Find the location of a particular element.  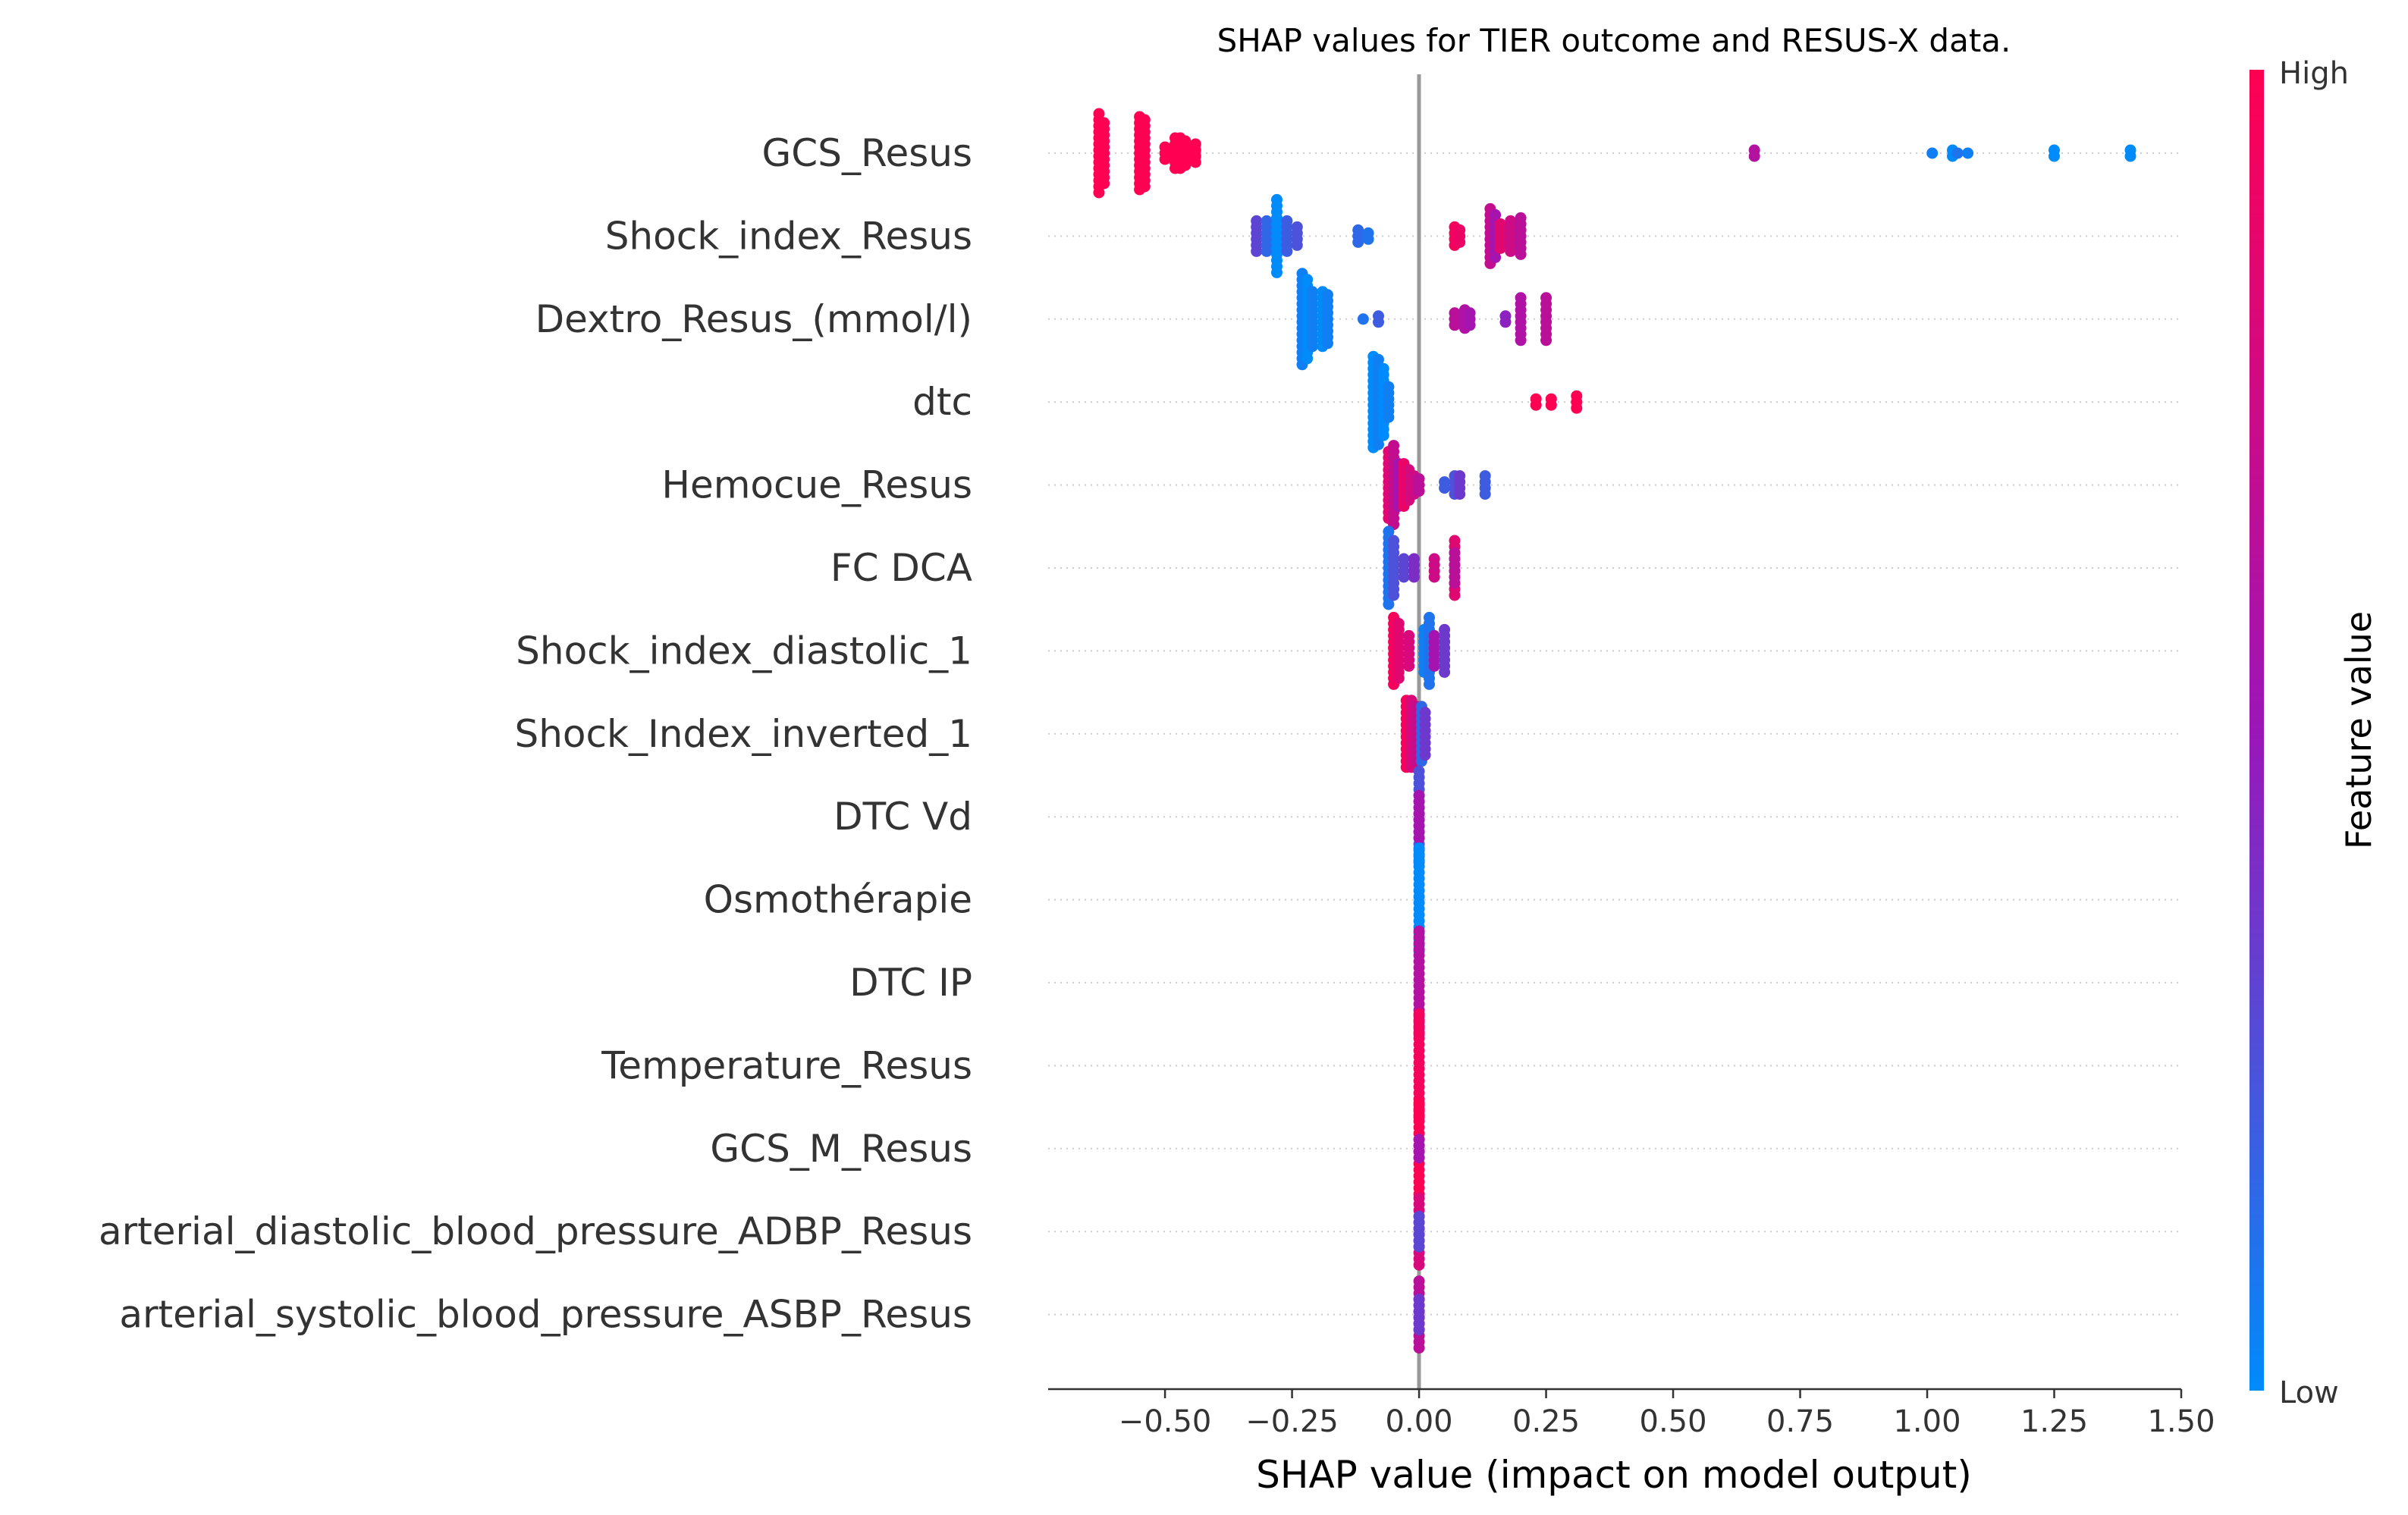

x-axis-label: SHAP value (impact on model output) is located at coordinates (1614, 1475).